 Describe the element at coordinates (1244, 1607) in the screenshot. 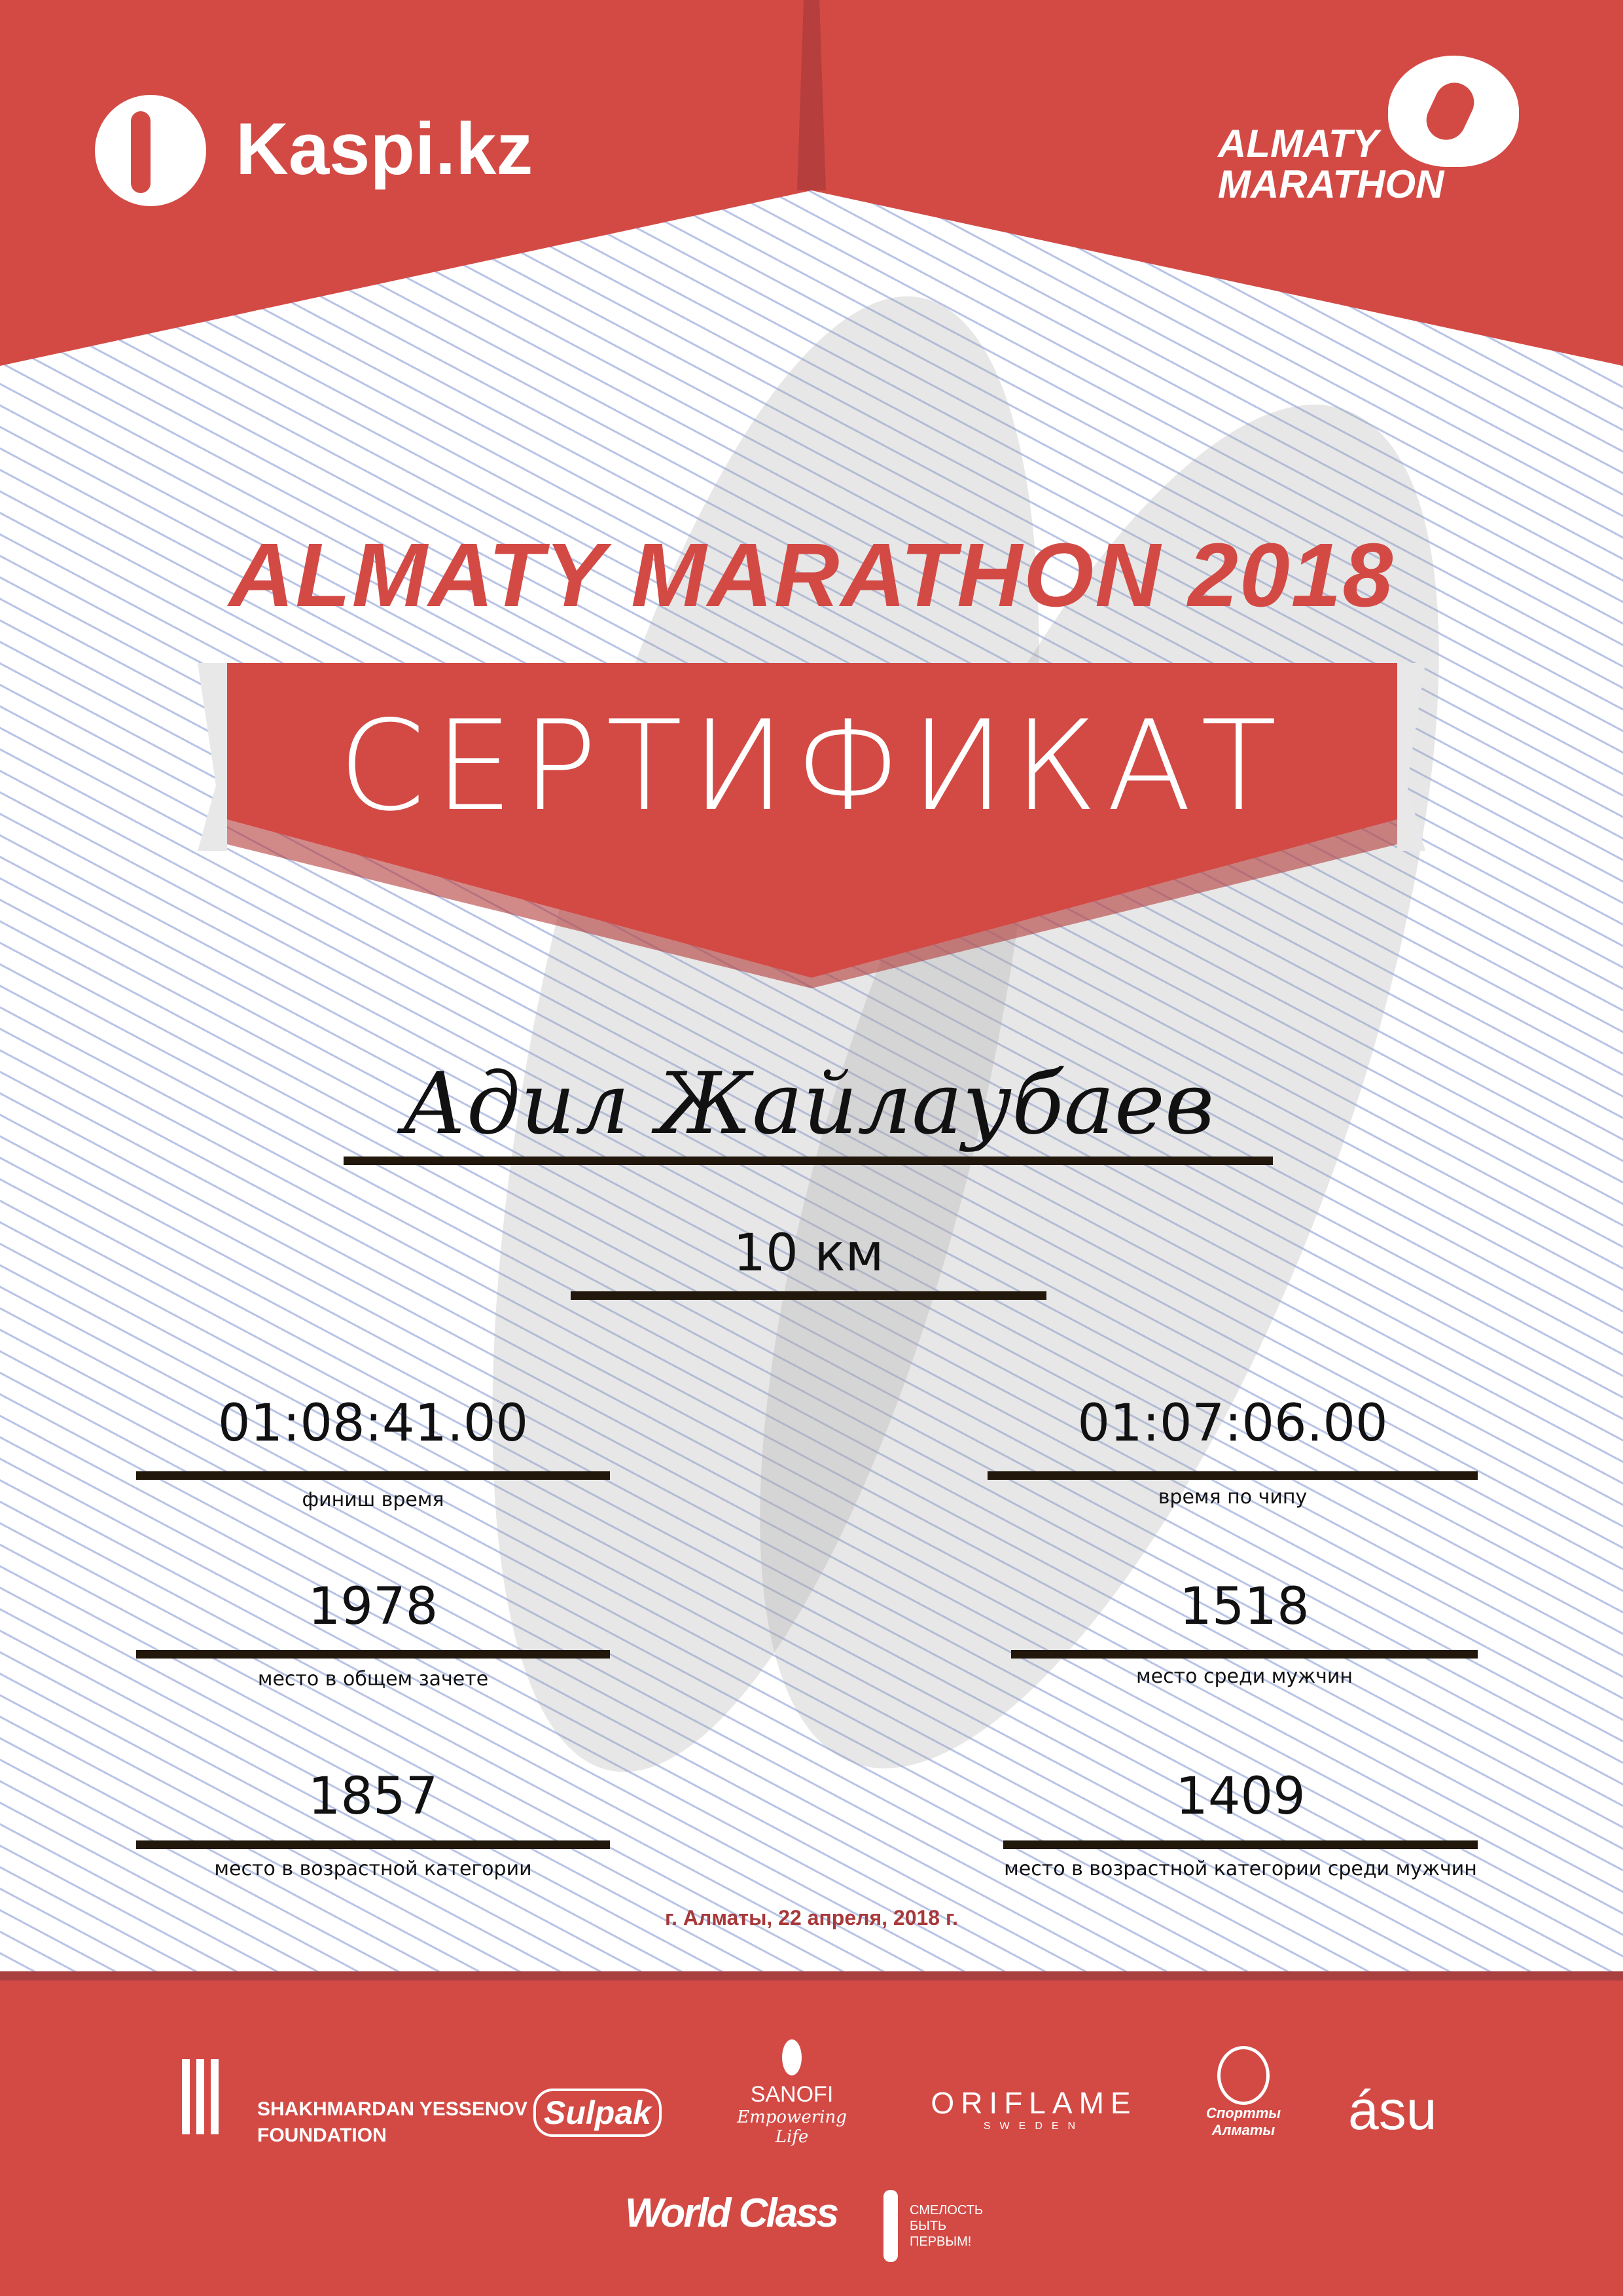

I see `men-place-value: 1518` at that location.